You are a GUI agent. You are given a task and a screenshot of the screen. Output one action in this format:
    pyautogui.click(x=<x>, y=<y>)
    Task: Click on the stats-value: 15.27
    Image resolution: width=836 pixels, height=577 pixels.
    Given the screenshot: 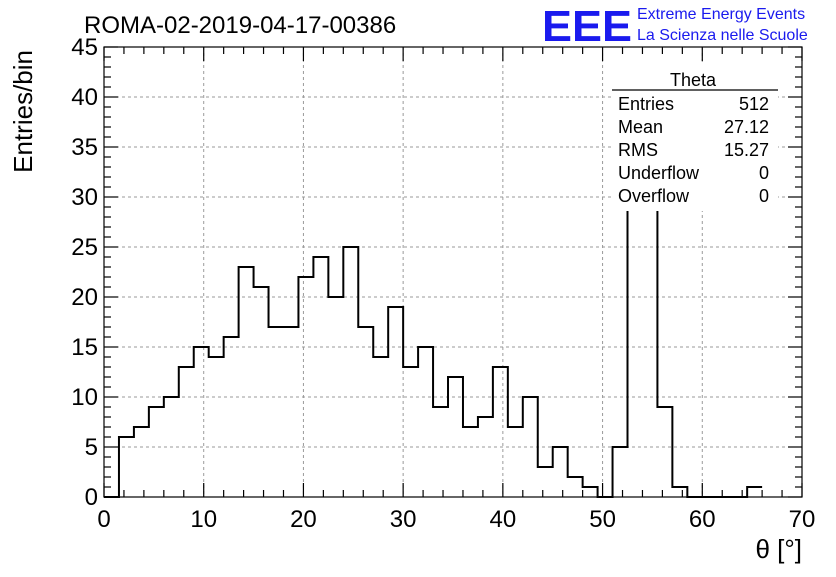 What is the action you would take?
    pyautogui.click(x=746, y=150)
    